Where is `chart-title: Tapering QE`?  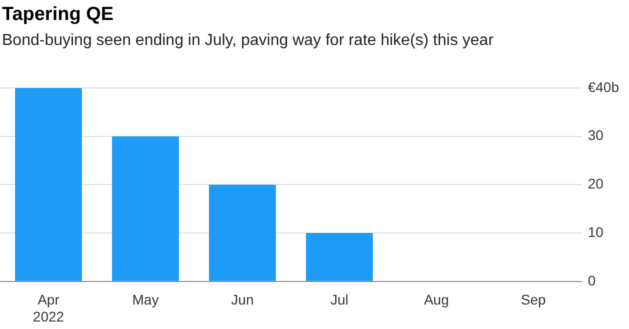
chart-title: Tapering QE is located at coordinates (58, 15).